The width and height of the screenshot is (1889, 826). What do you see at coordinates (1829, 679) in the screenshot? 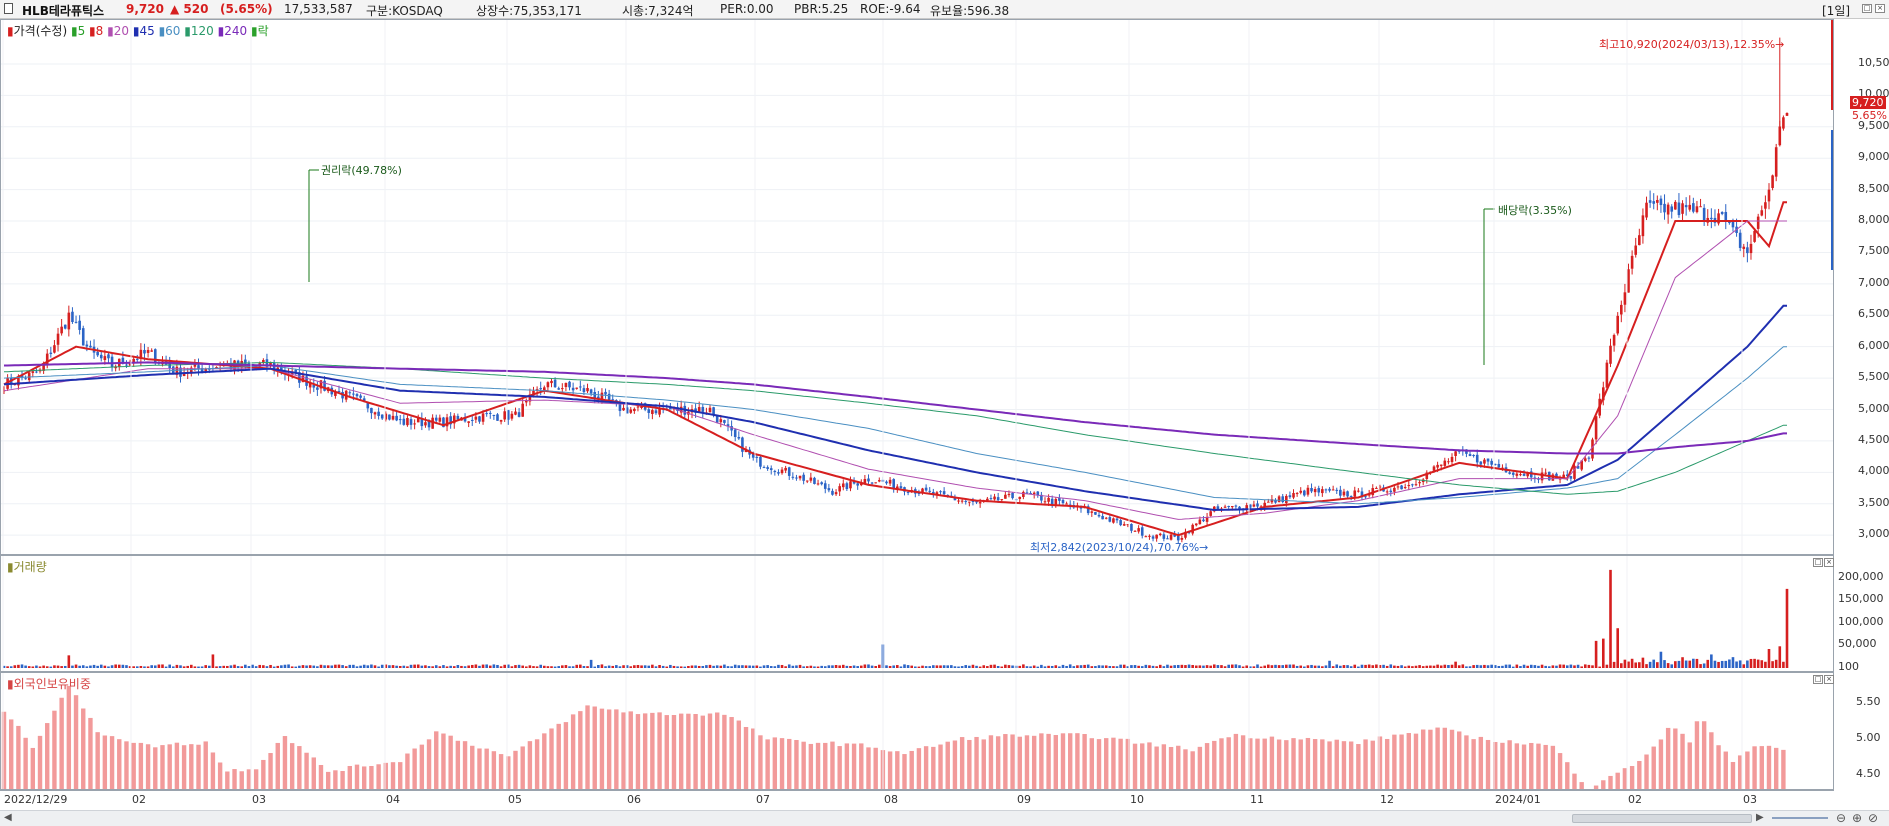
I see `pane2-close-icon: ×` at bounding box center [1829, 679].